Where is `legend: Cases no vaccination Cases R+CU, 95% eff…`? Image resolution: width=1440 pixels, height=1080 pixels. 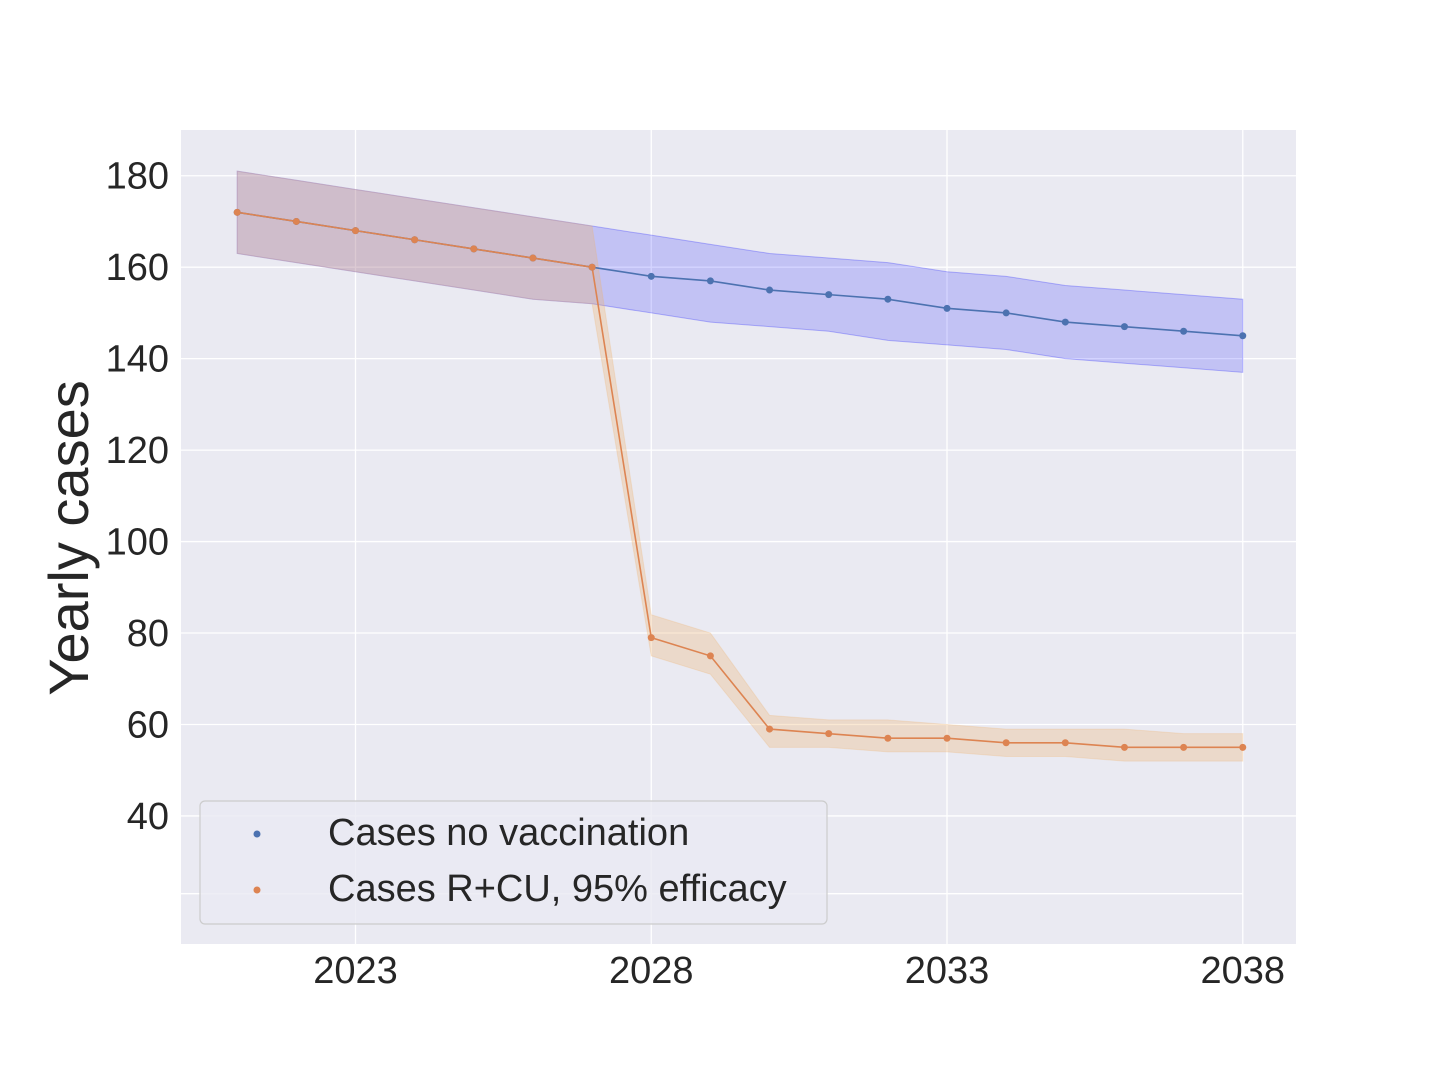
legend: Cases no vaccination Cases R+CU, 95% eff… is located at coordinates (513, 862).